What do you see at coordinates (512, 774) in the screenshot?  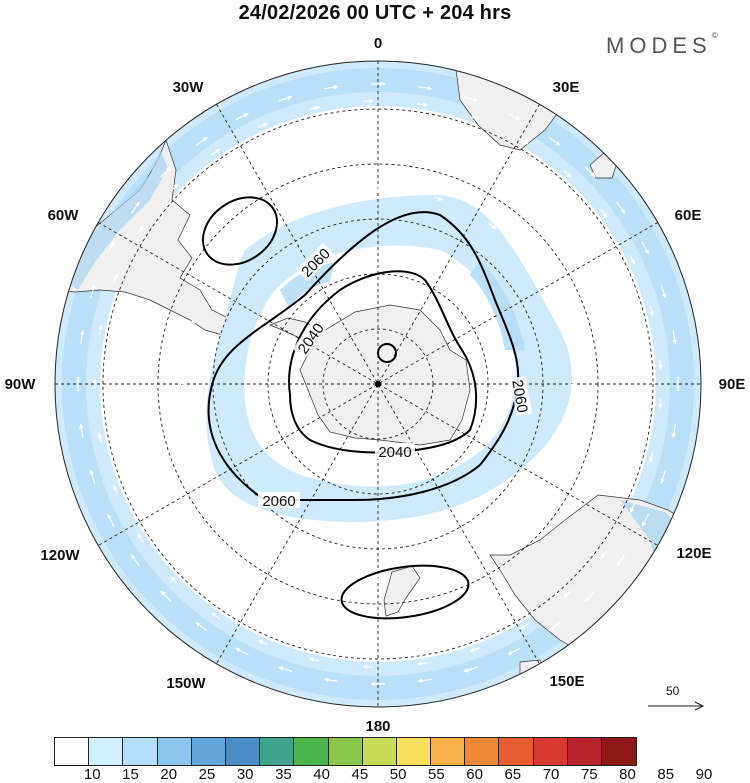 I see `colorbar-label: 65` at bounding box center [512, 774].